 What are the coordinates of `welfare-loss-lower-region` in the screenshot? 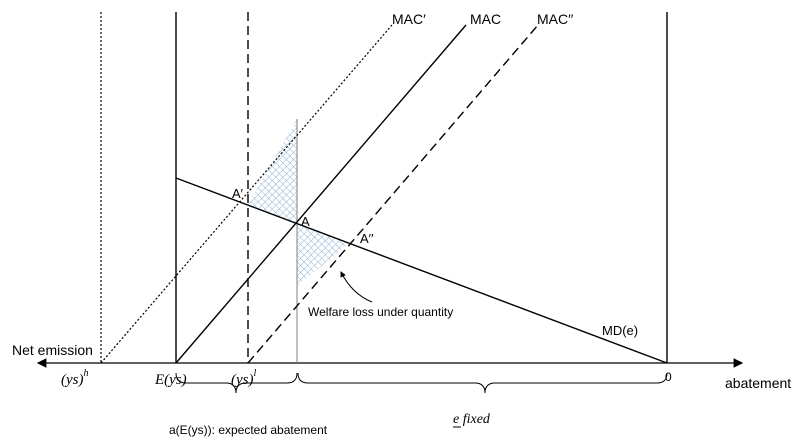 It's located at (323, 254).